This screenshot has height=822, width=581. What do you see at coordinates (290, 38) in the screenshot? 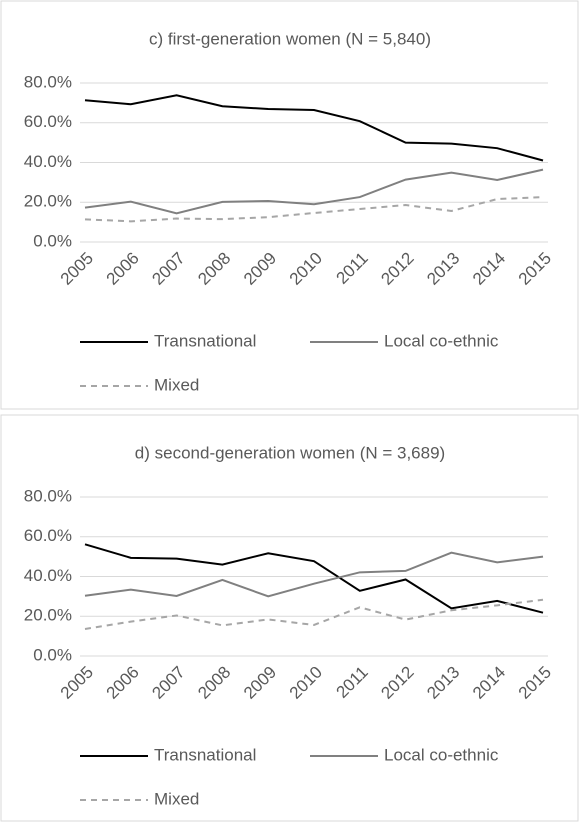
I see `chart-title: c) first-generation women (N = 5,840)` at bounding box center [290, 38].